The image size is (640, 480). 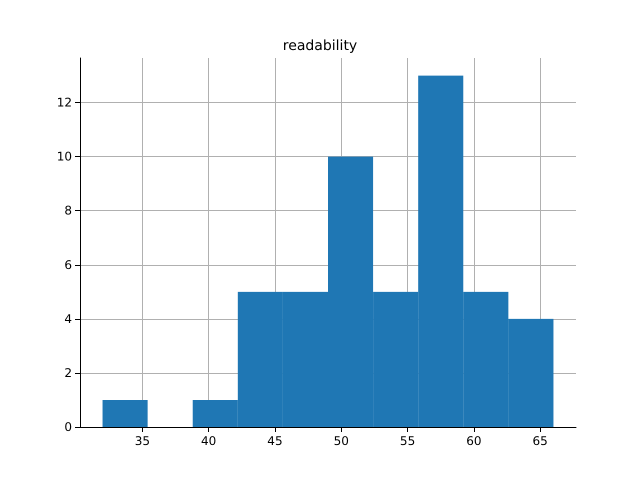 I want to click on x-tick-label: 60, so click(x=474, y=441).